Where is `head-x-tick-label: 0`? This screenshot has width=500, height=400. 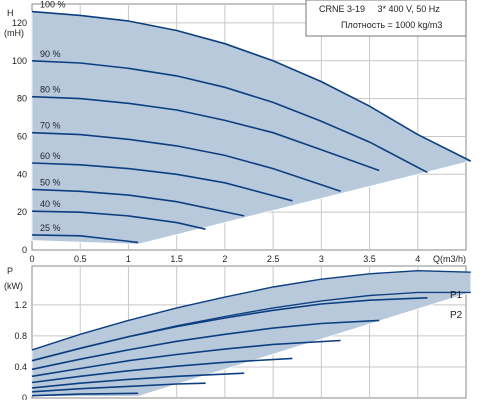 head-x-tick-label: 0 is located at coordinates (31, 259).